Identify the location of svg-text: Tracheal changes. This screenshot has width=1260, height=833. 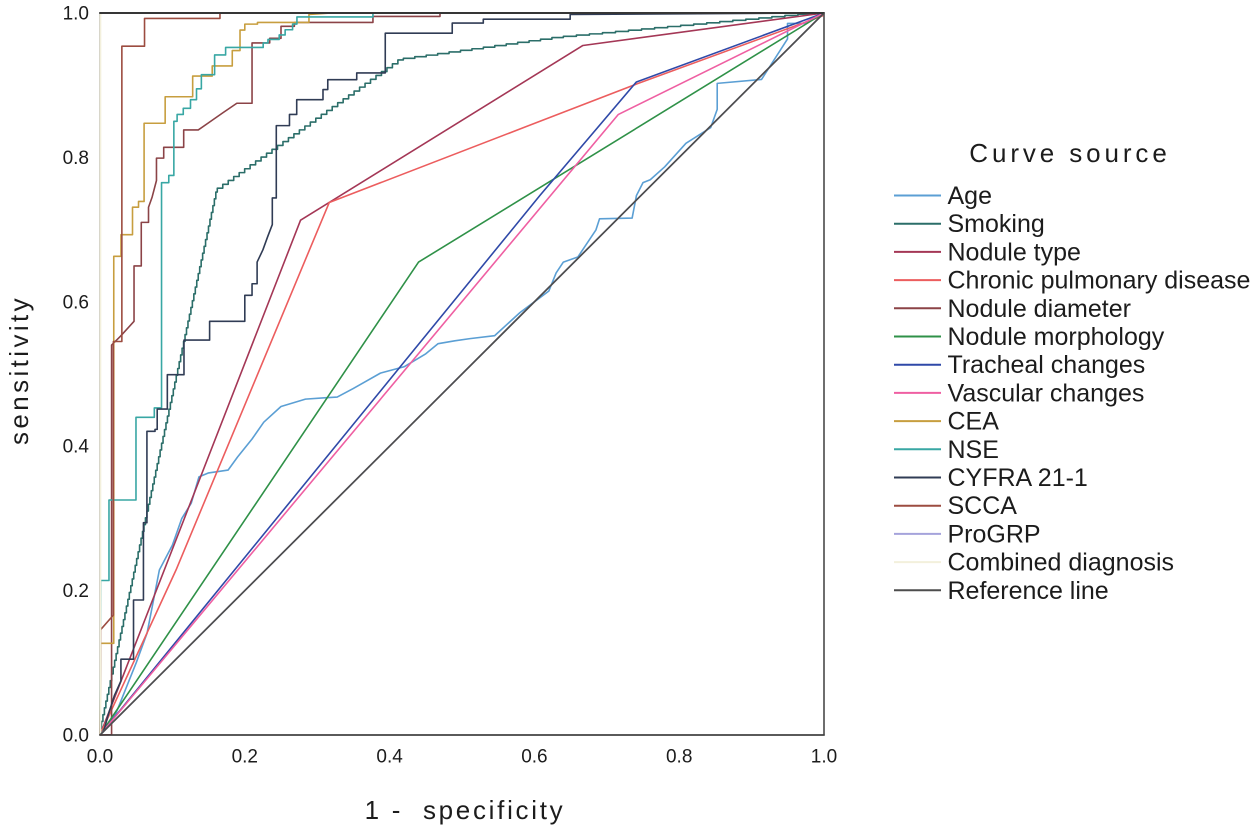
(1047, 365).